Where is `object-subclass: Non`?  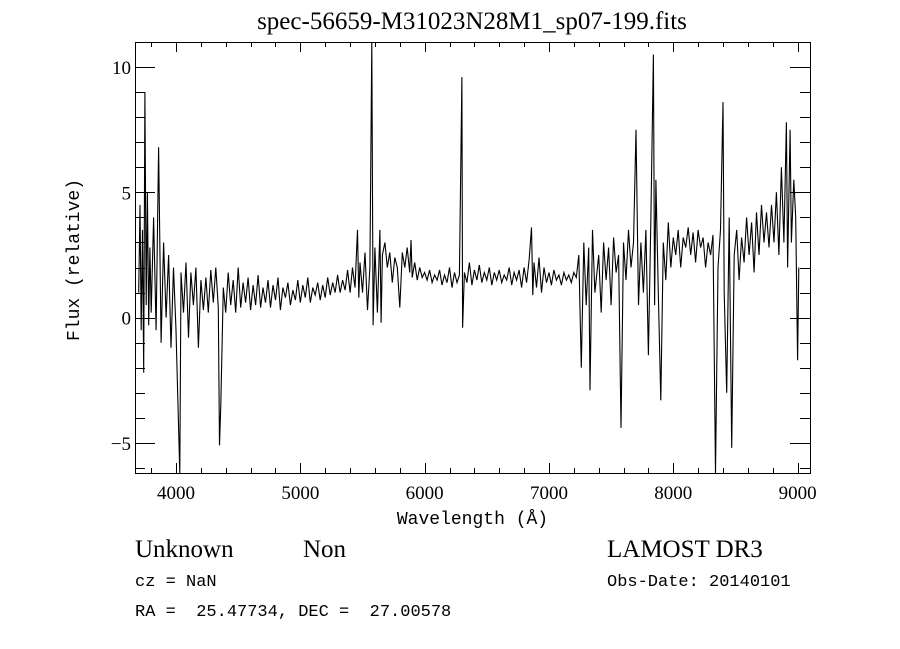 object-subclass: Non is located at coordinates (325, 549).